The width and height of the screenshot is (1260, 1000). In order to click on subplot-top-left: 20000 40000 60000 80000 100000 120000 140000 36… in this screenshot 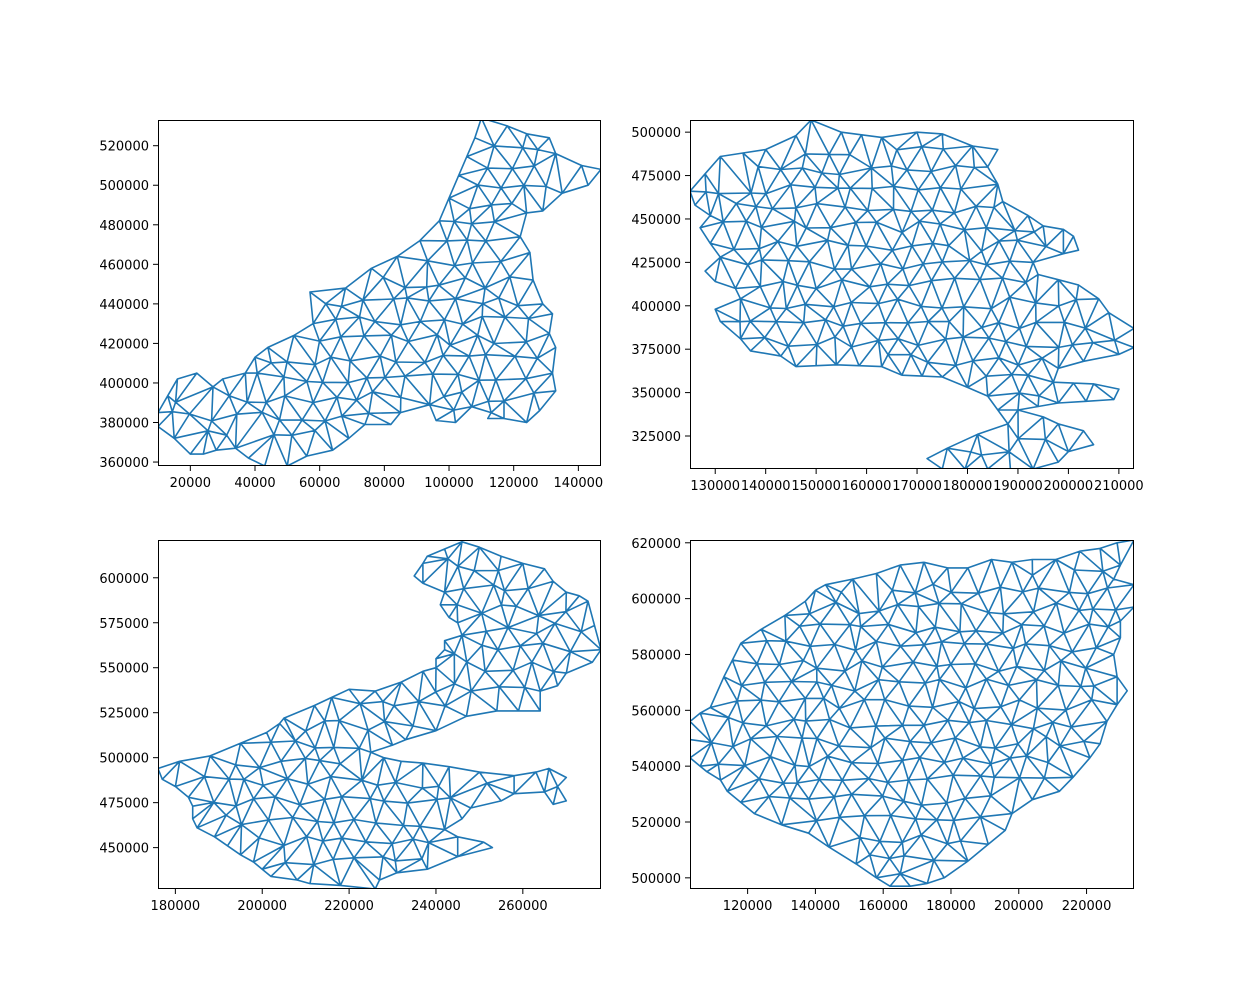, I will do `click(351, 305)`.